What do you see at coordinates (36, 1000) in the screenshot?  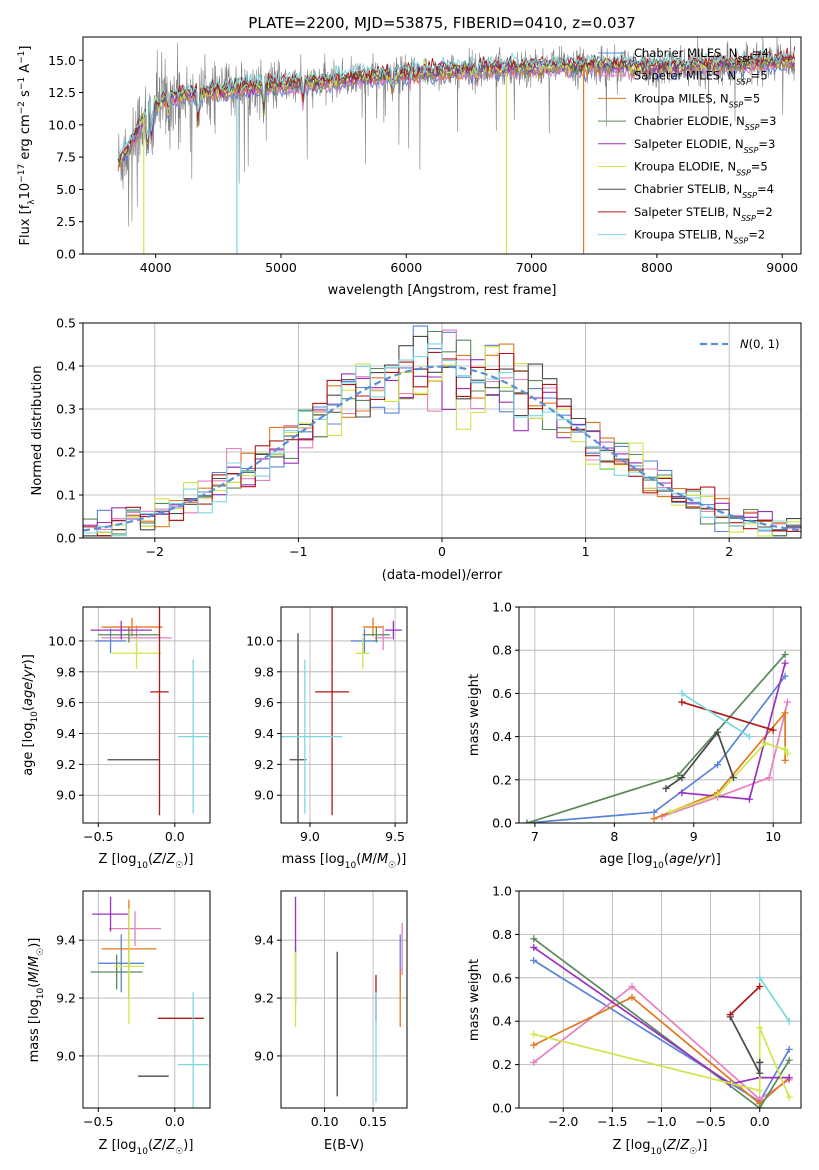 I see `y-axis-label: mass [log10(M/M☉)]` at bounding box center [36, 1000].